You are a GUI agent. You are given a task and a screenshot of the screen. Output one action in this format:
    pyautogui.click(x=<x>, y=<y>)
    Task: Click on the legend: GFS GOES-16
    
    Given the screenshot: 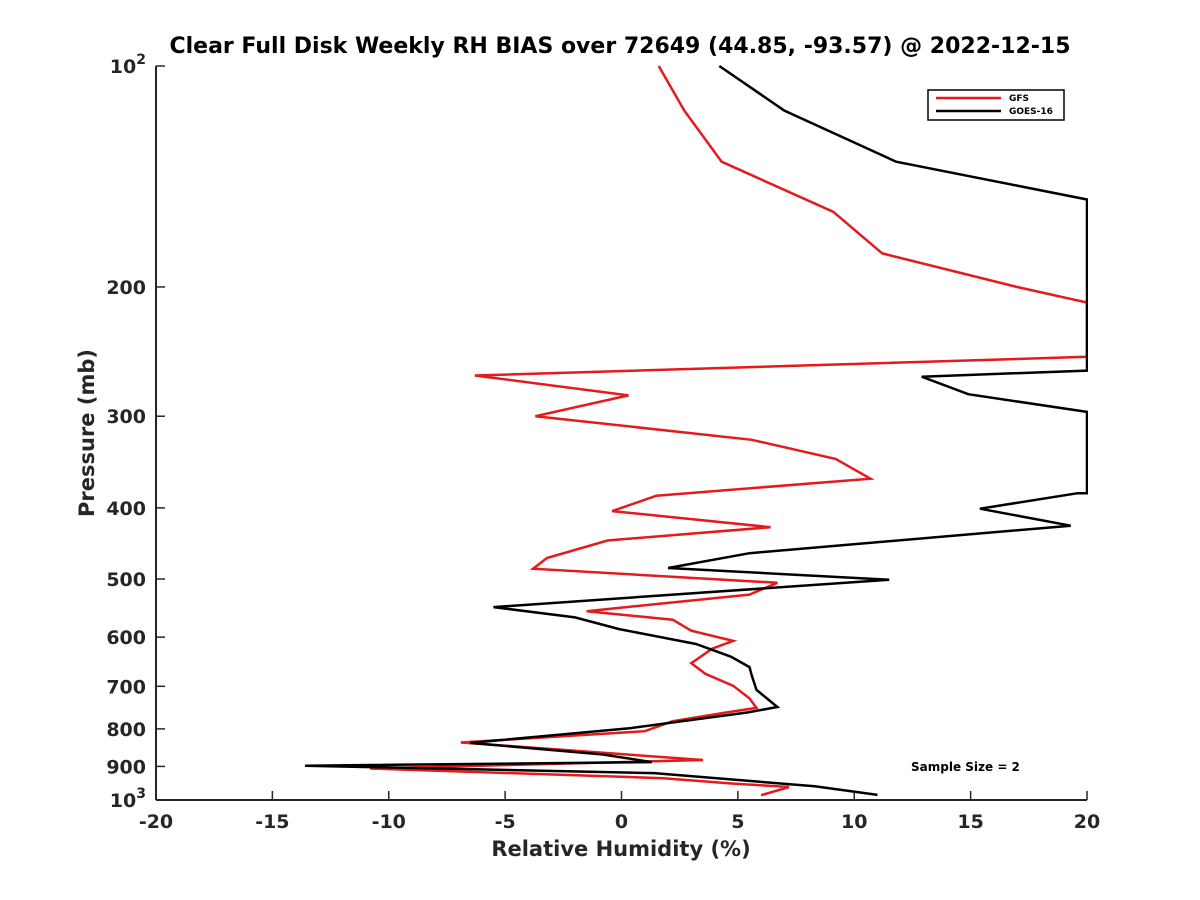 What is the action you would take?
    pyautogui.click(x=996, y=105)
    